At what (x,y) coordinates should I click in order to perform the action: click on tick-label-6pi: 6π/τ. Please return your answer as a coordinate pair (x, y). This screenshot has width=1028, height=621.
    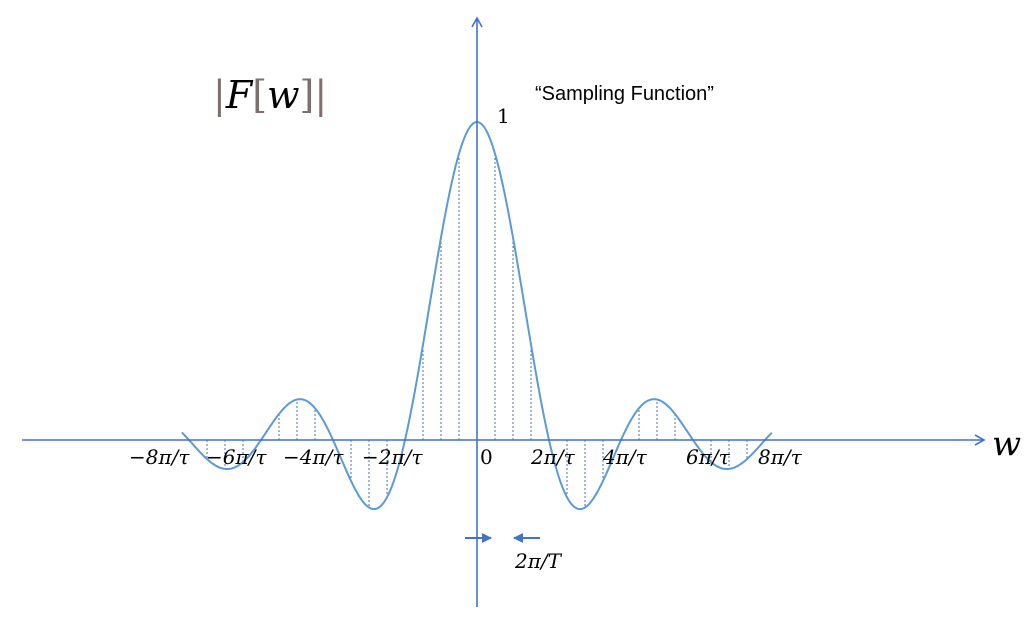
    Looking at the image, I should click on (708, 457).